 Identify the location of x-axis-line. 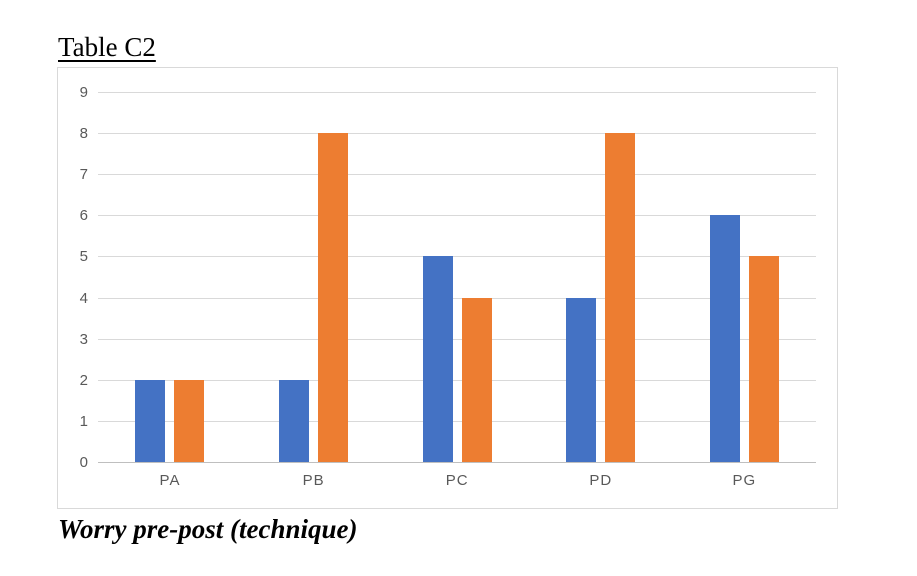
(457, 462).